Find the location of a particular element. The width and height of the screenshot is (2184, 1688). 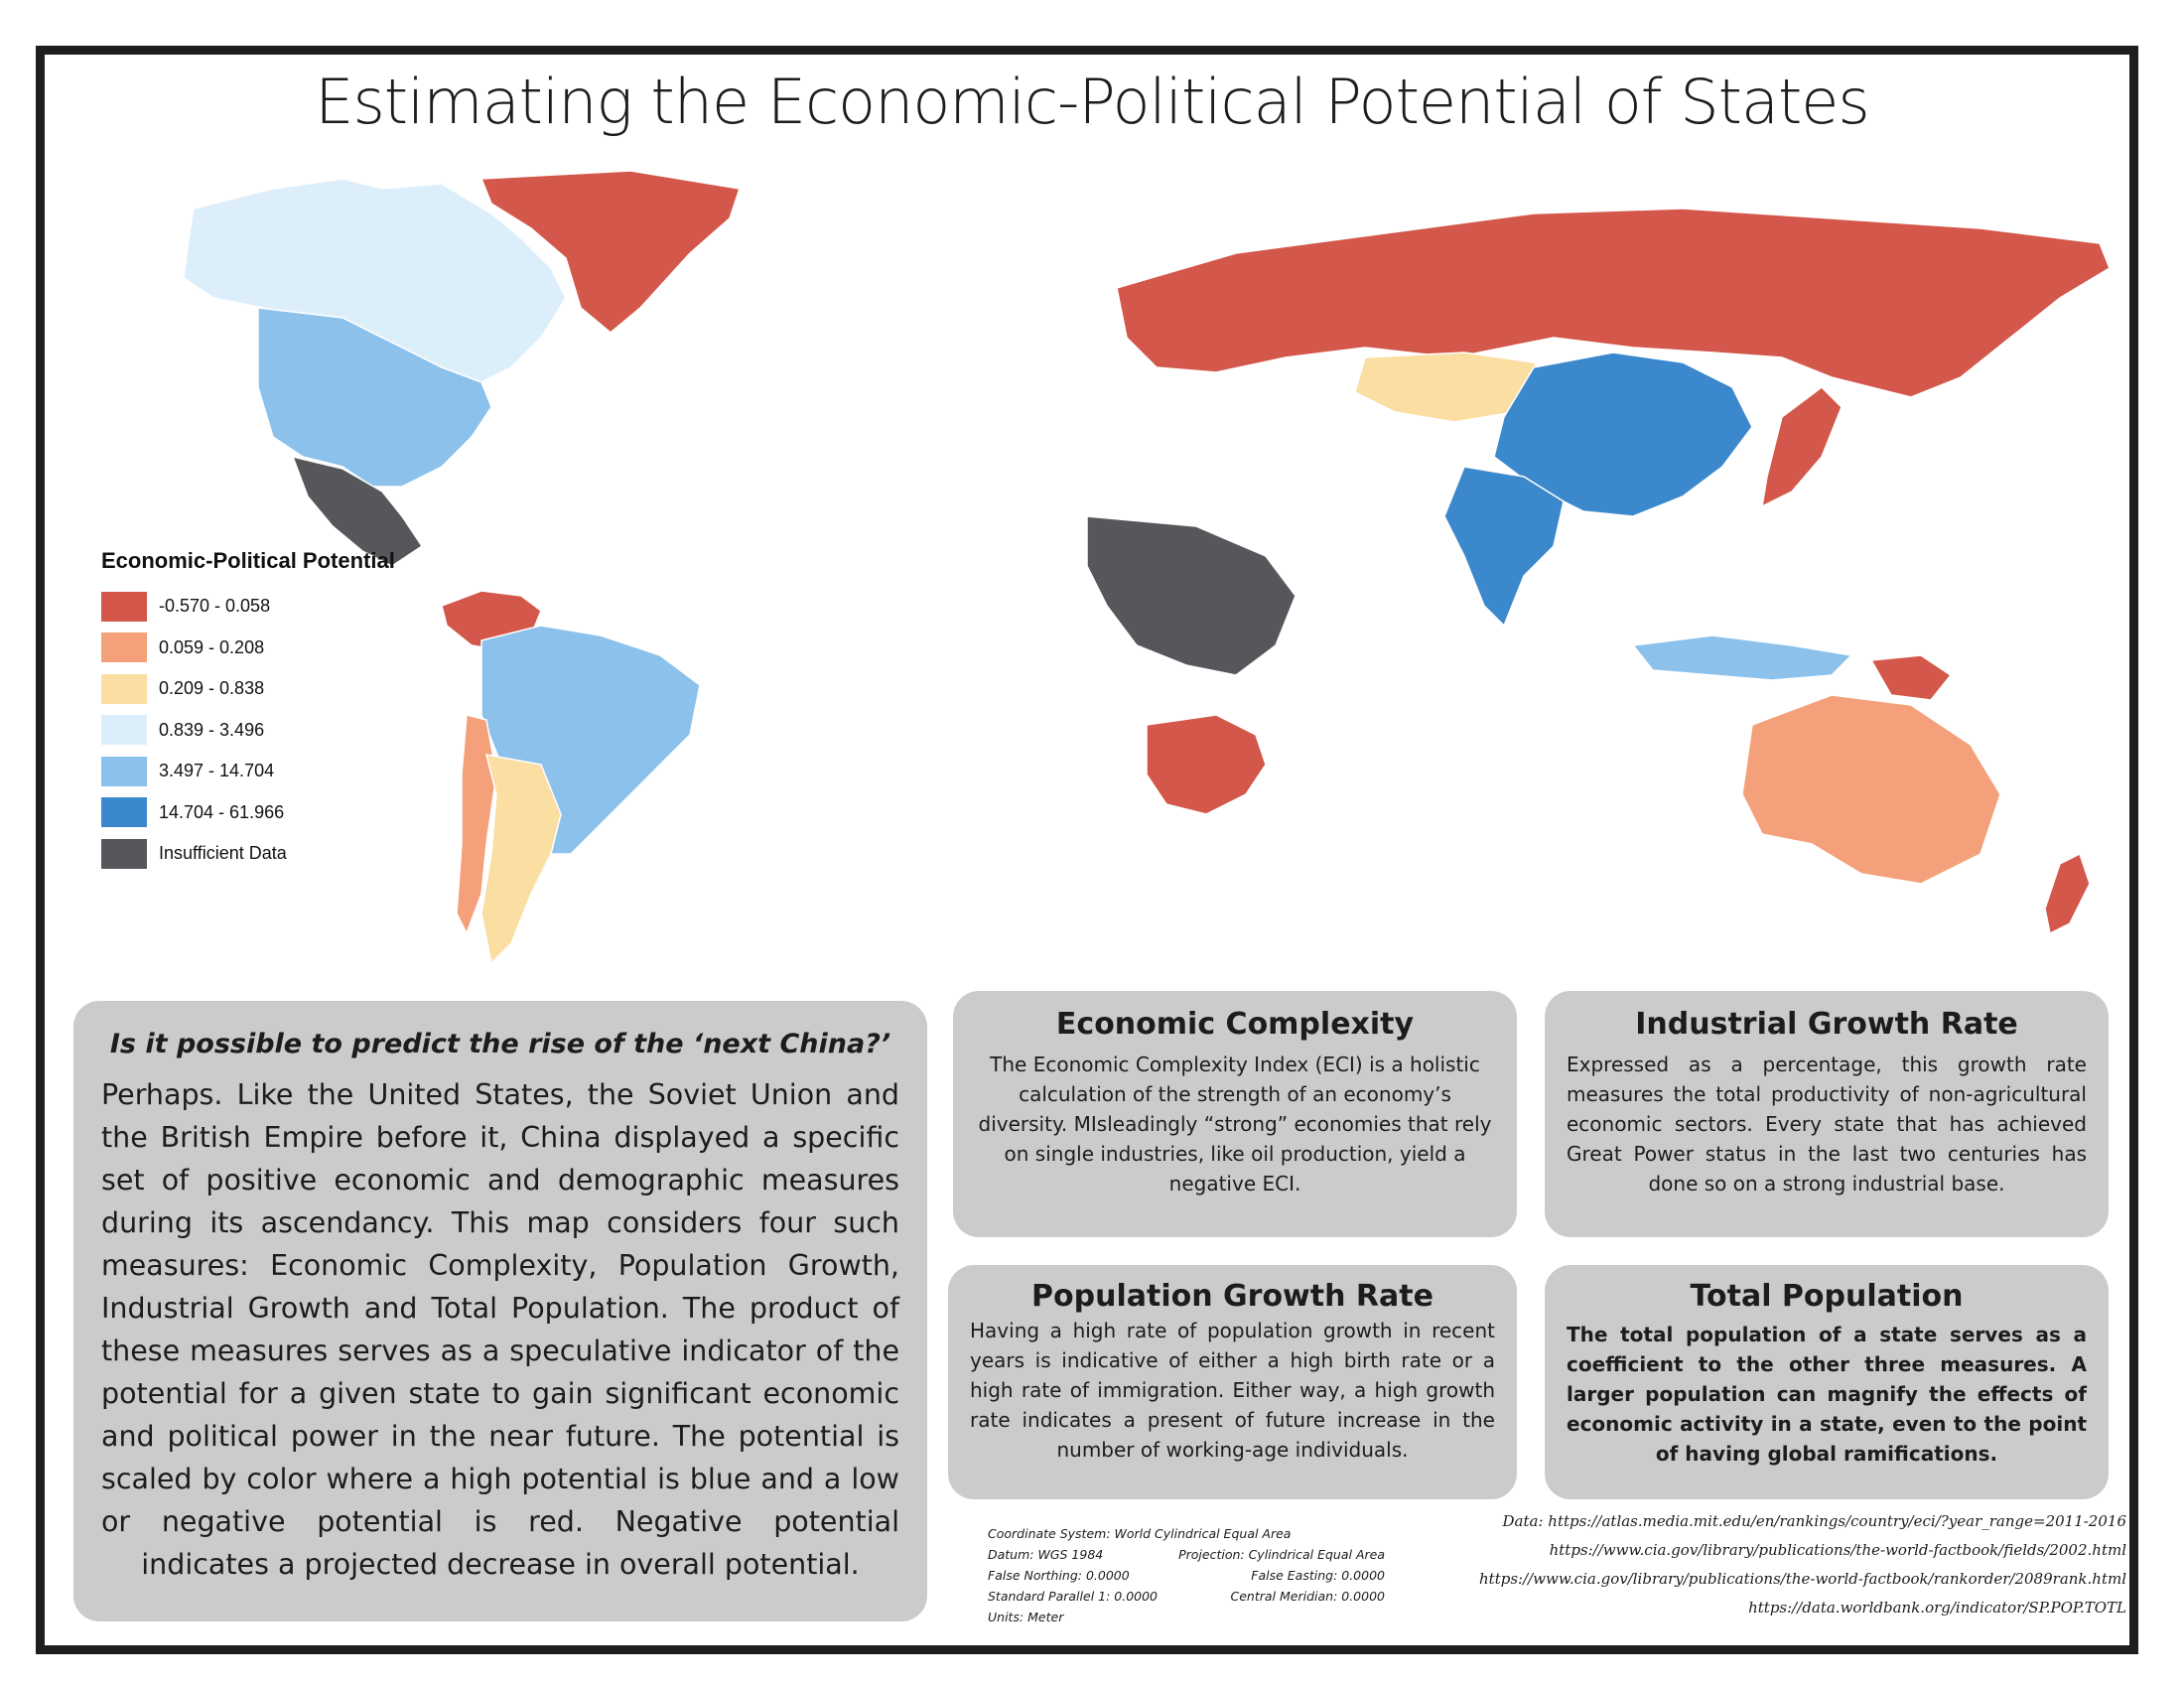

legend-item: 0.839 - 3.496 is located at coordinates (260, 731).